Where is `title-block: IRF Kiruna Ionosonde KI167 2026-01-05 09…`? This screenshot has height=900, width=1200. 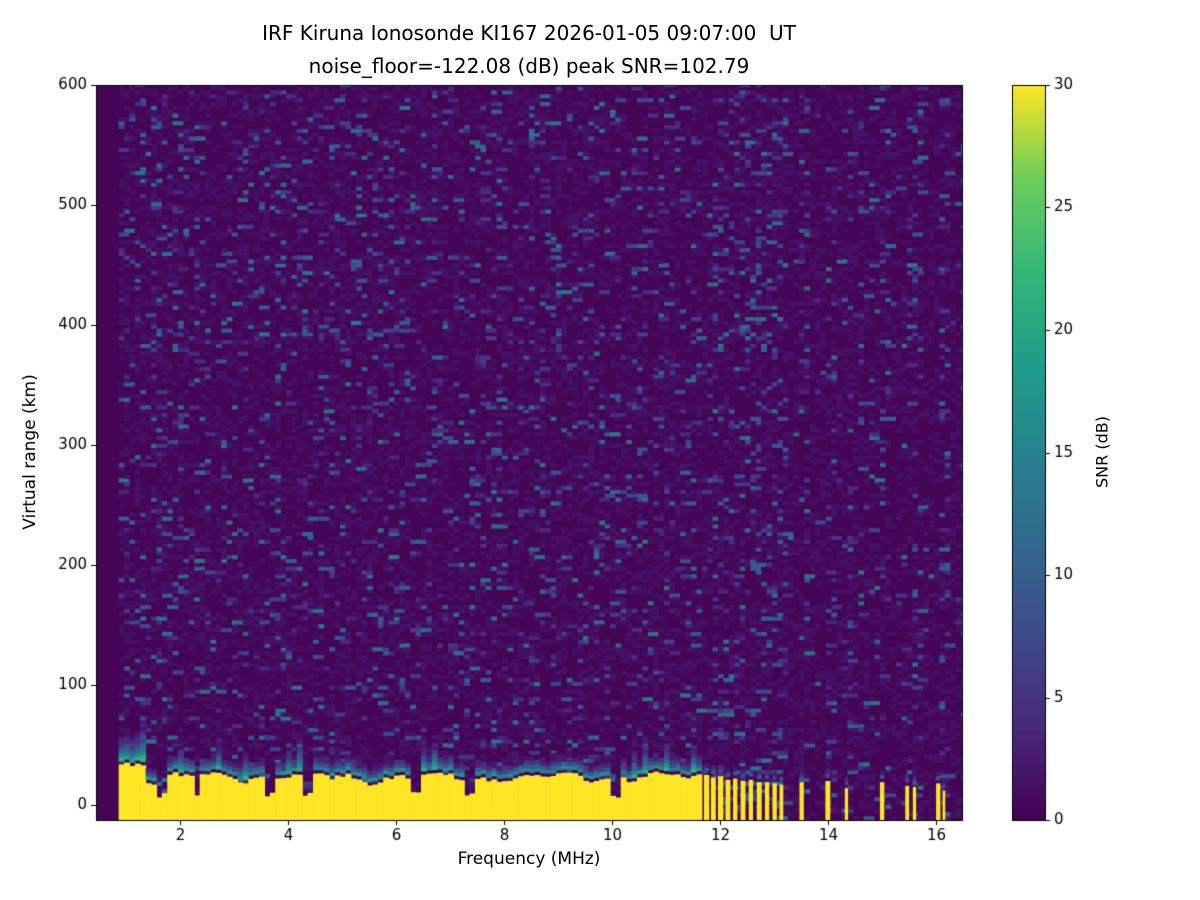
title-block: IRF Kiruna Ionosonde KI167 2026-01-05 09… is located at coordinates (529, 50).